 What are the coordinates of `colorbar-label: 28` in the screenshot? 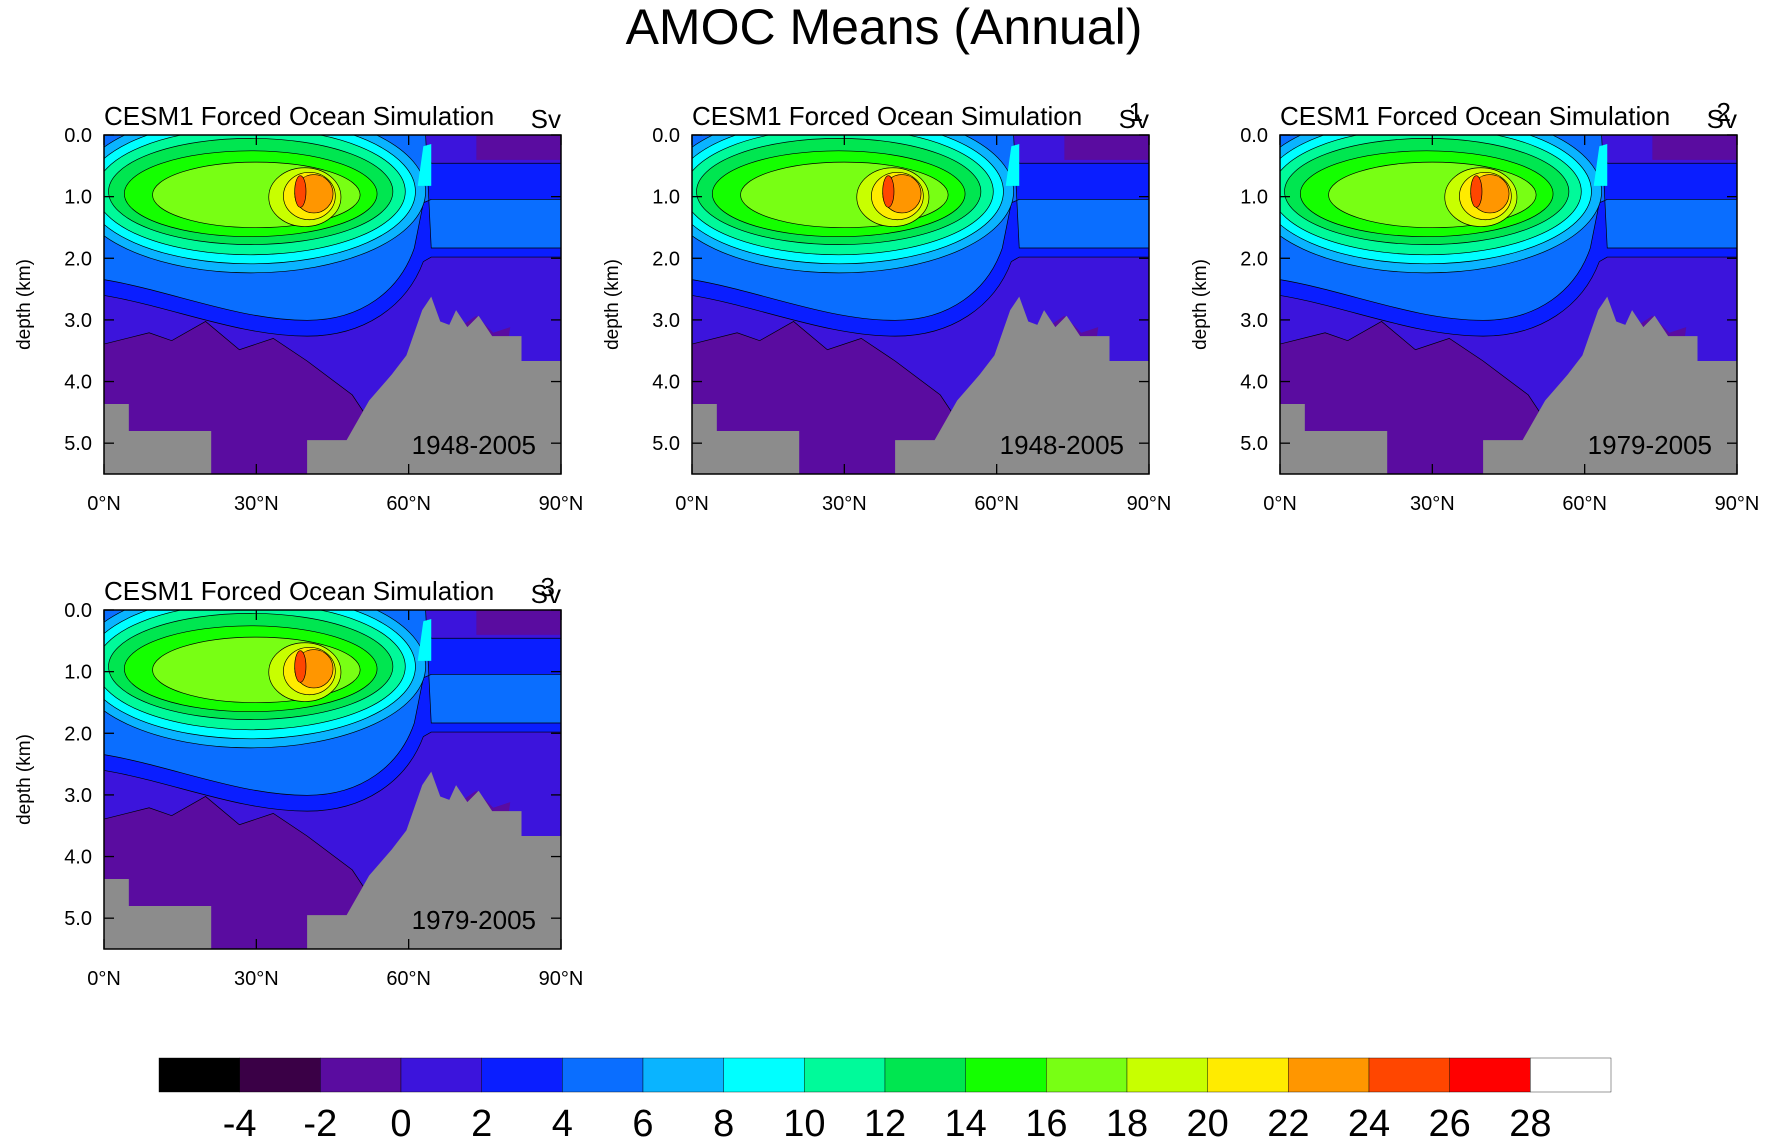 It's located at (1530, 1121).